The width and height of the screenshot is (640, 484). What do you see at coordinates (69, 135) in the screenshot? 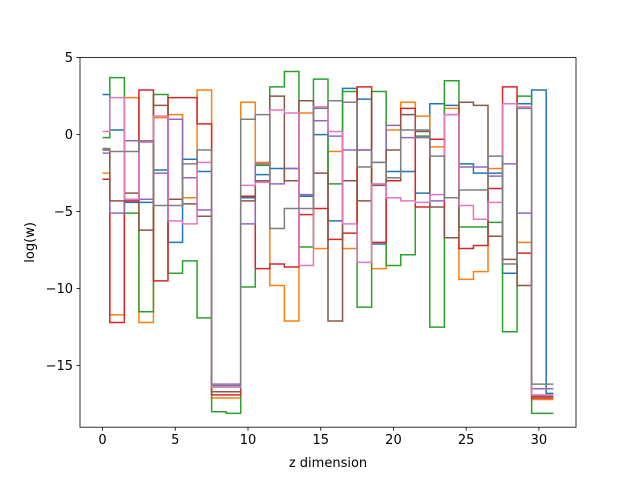
I see `y-tick-label: 0` at bounding box center [69, 135].